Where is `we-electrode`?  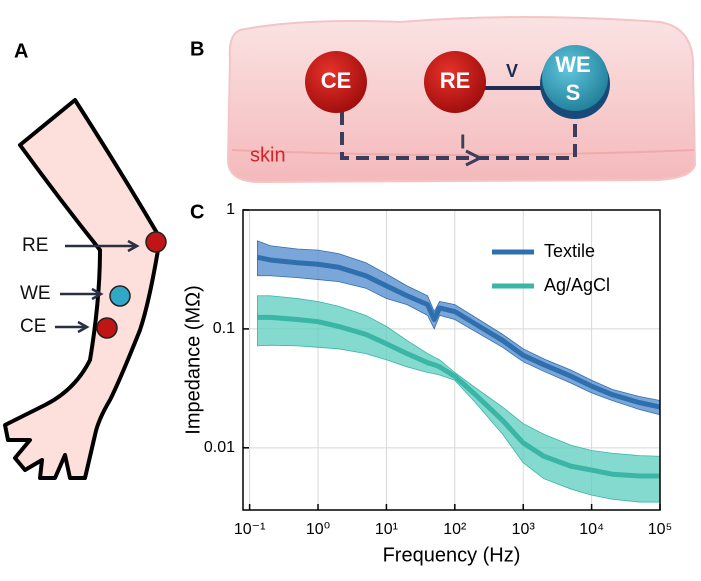 we-electrode is located at coordinates (575, 78).